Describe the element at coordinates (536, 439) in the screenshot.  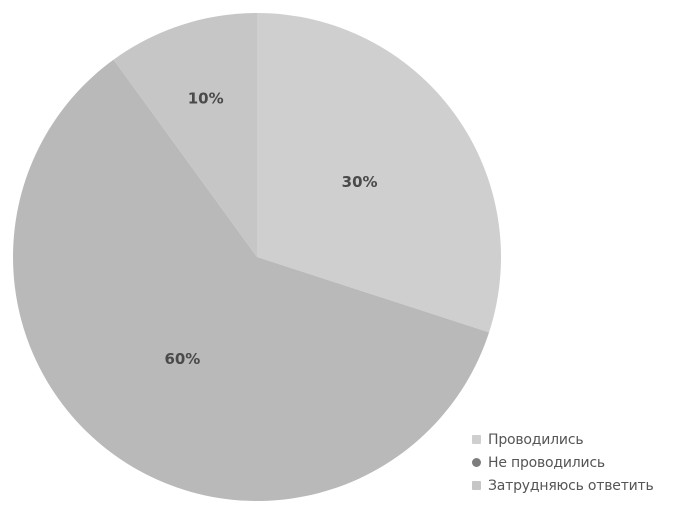
I see `legend-label: Проводились` at that location.